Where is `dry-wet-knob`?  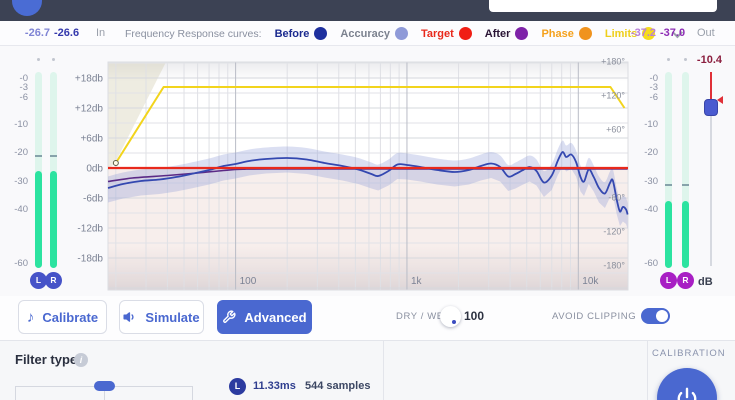
dry-wet-knob is located at coordinates (450, 316).